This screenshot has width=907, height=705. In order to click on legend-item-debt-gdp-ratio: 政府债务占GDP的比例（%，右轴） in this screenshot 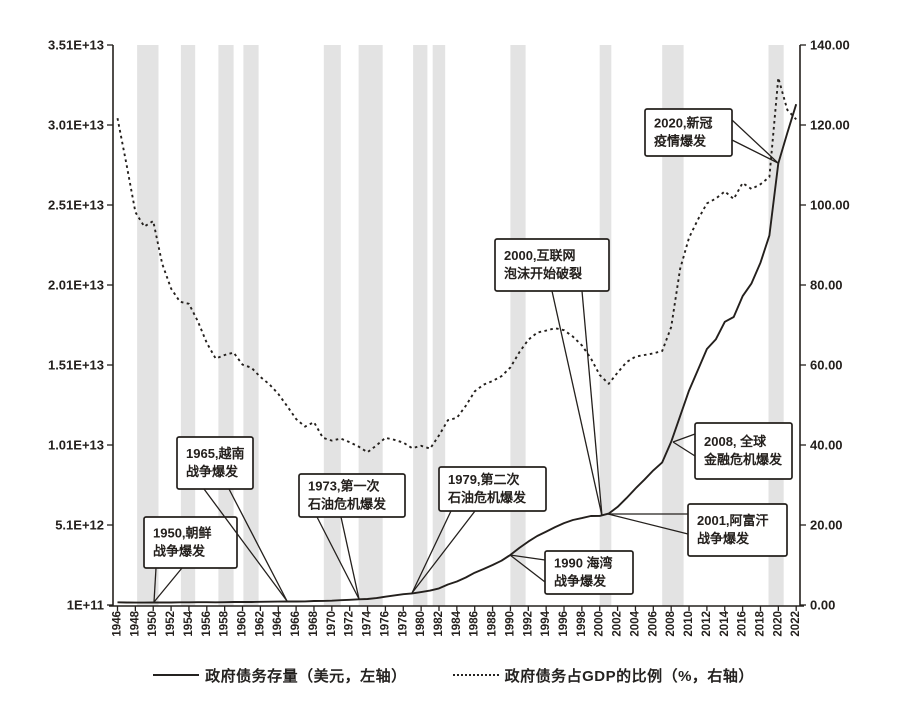, I will do `click(603, 675)`.